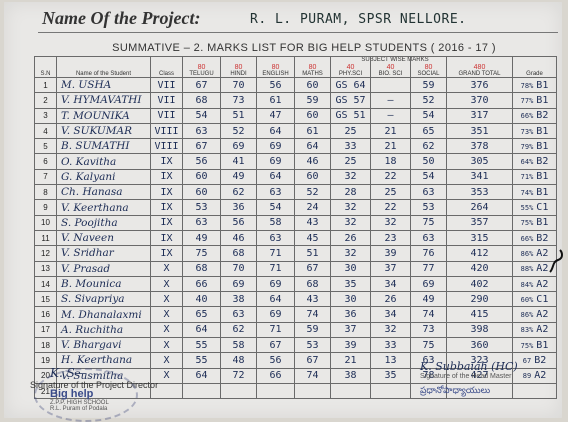 The width and height of the screenshot is (568, 422). What do you see at coordinates (275, 345) in the screenshot?
I see `mark-eng: 67` at bounding box center [275, 345].